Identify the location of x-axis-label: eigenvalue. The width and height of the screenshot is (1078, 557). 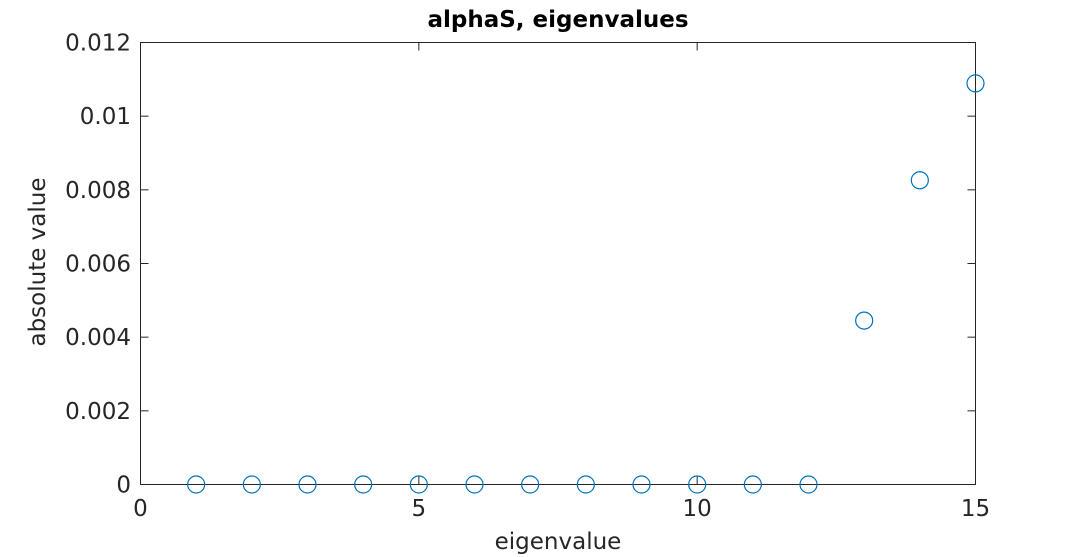
(558, 542).